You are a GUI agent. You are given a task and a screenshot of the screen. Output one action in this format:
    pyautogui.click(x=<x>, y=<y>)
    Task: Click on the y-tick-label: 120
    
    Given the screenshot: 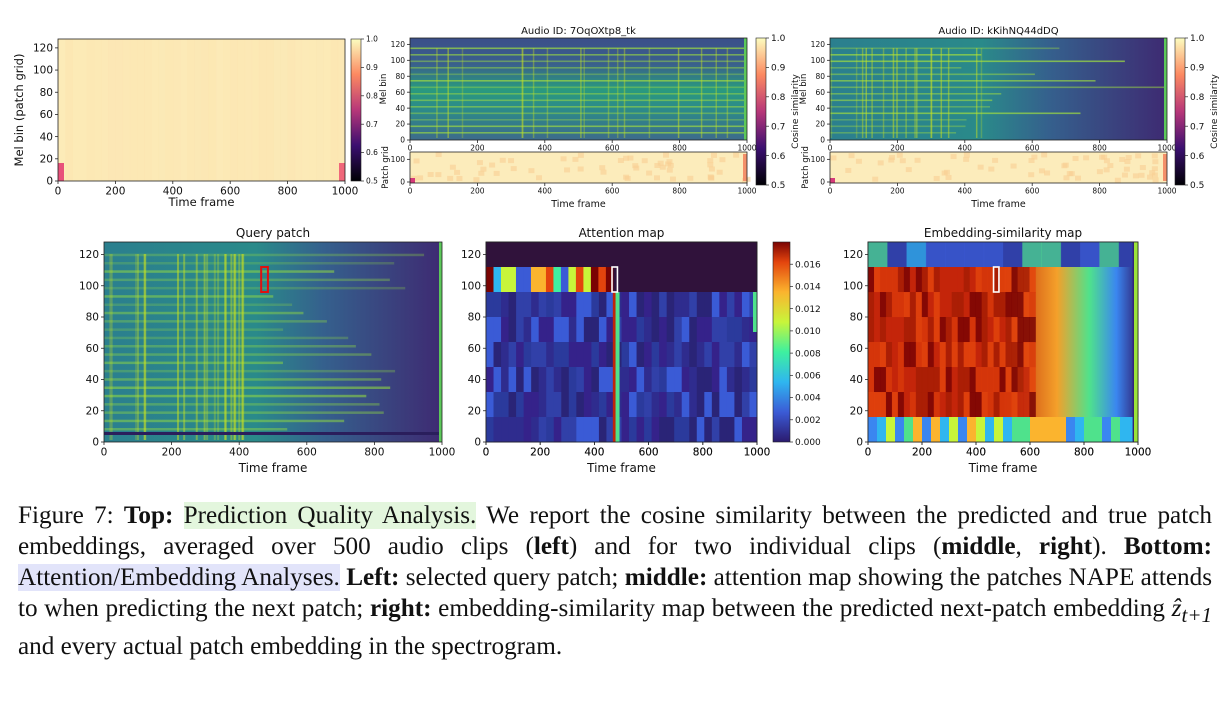 What is the action you would take?
    pyautogui.click(x=43, y=49)
    